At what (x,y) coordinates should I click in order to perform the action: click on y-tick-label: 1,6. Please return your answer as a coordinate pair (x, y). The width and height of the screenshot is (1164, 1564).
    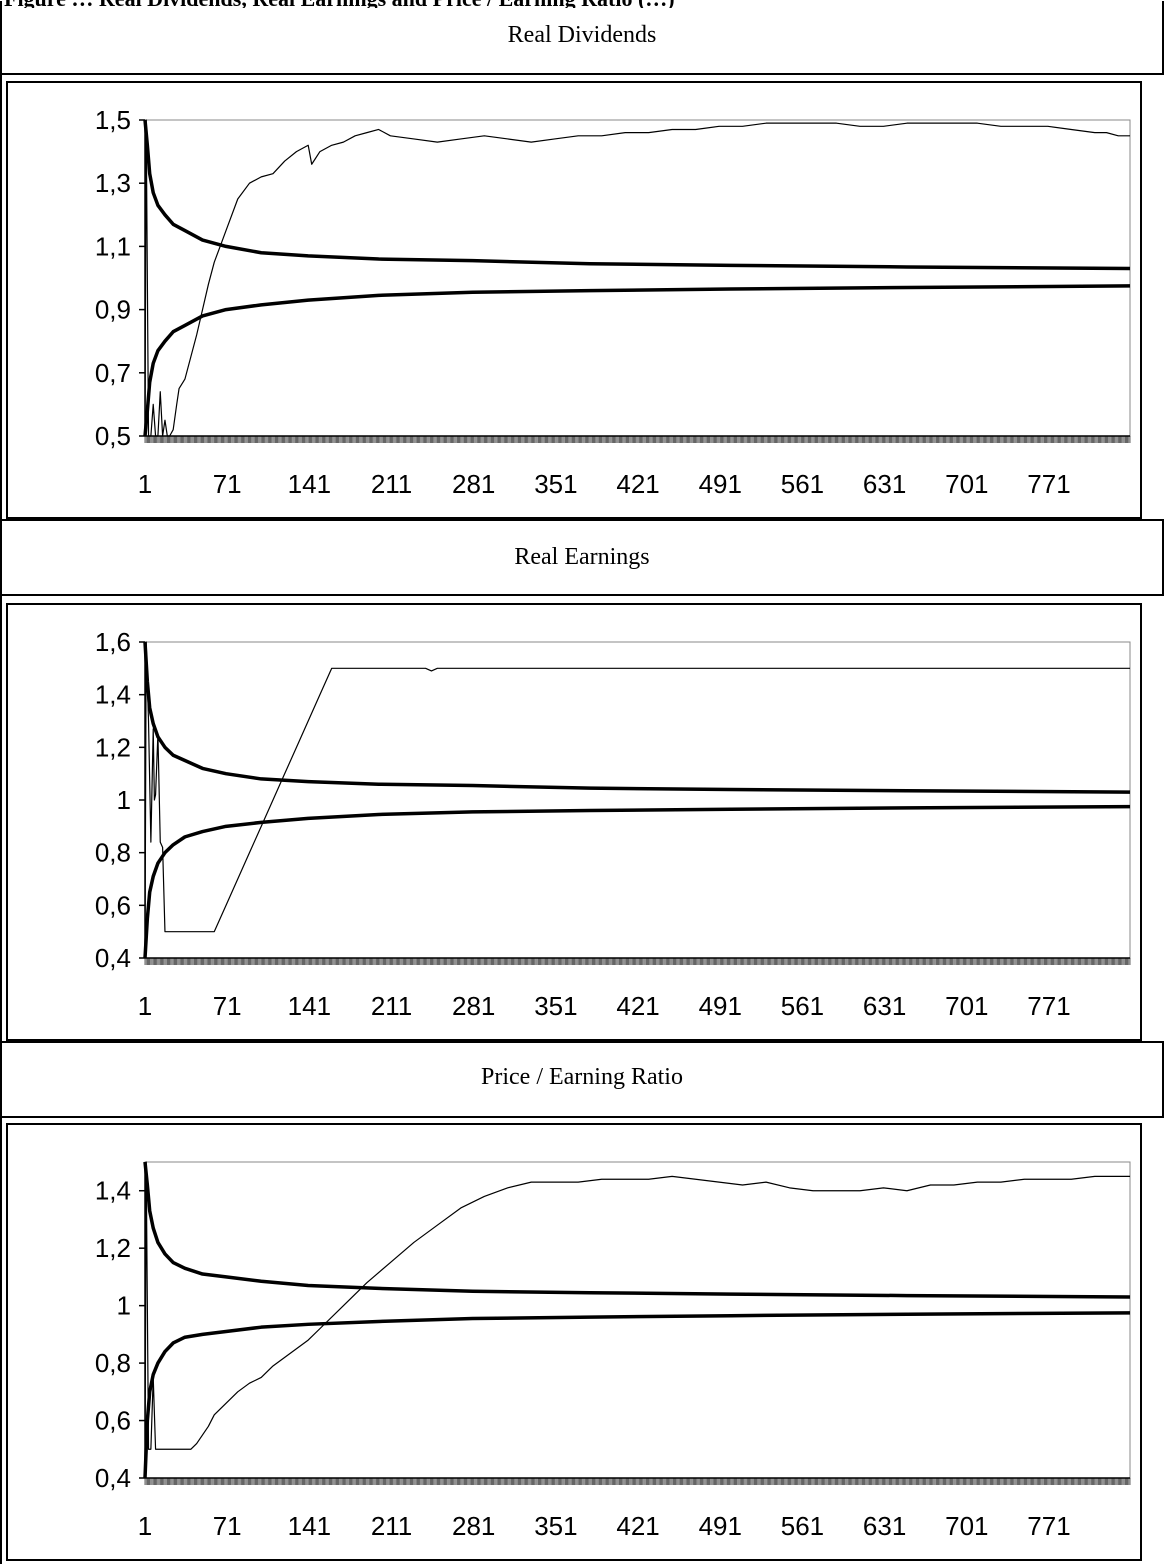
    Looking at the image, I should click on (113, 642).